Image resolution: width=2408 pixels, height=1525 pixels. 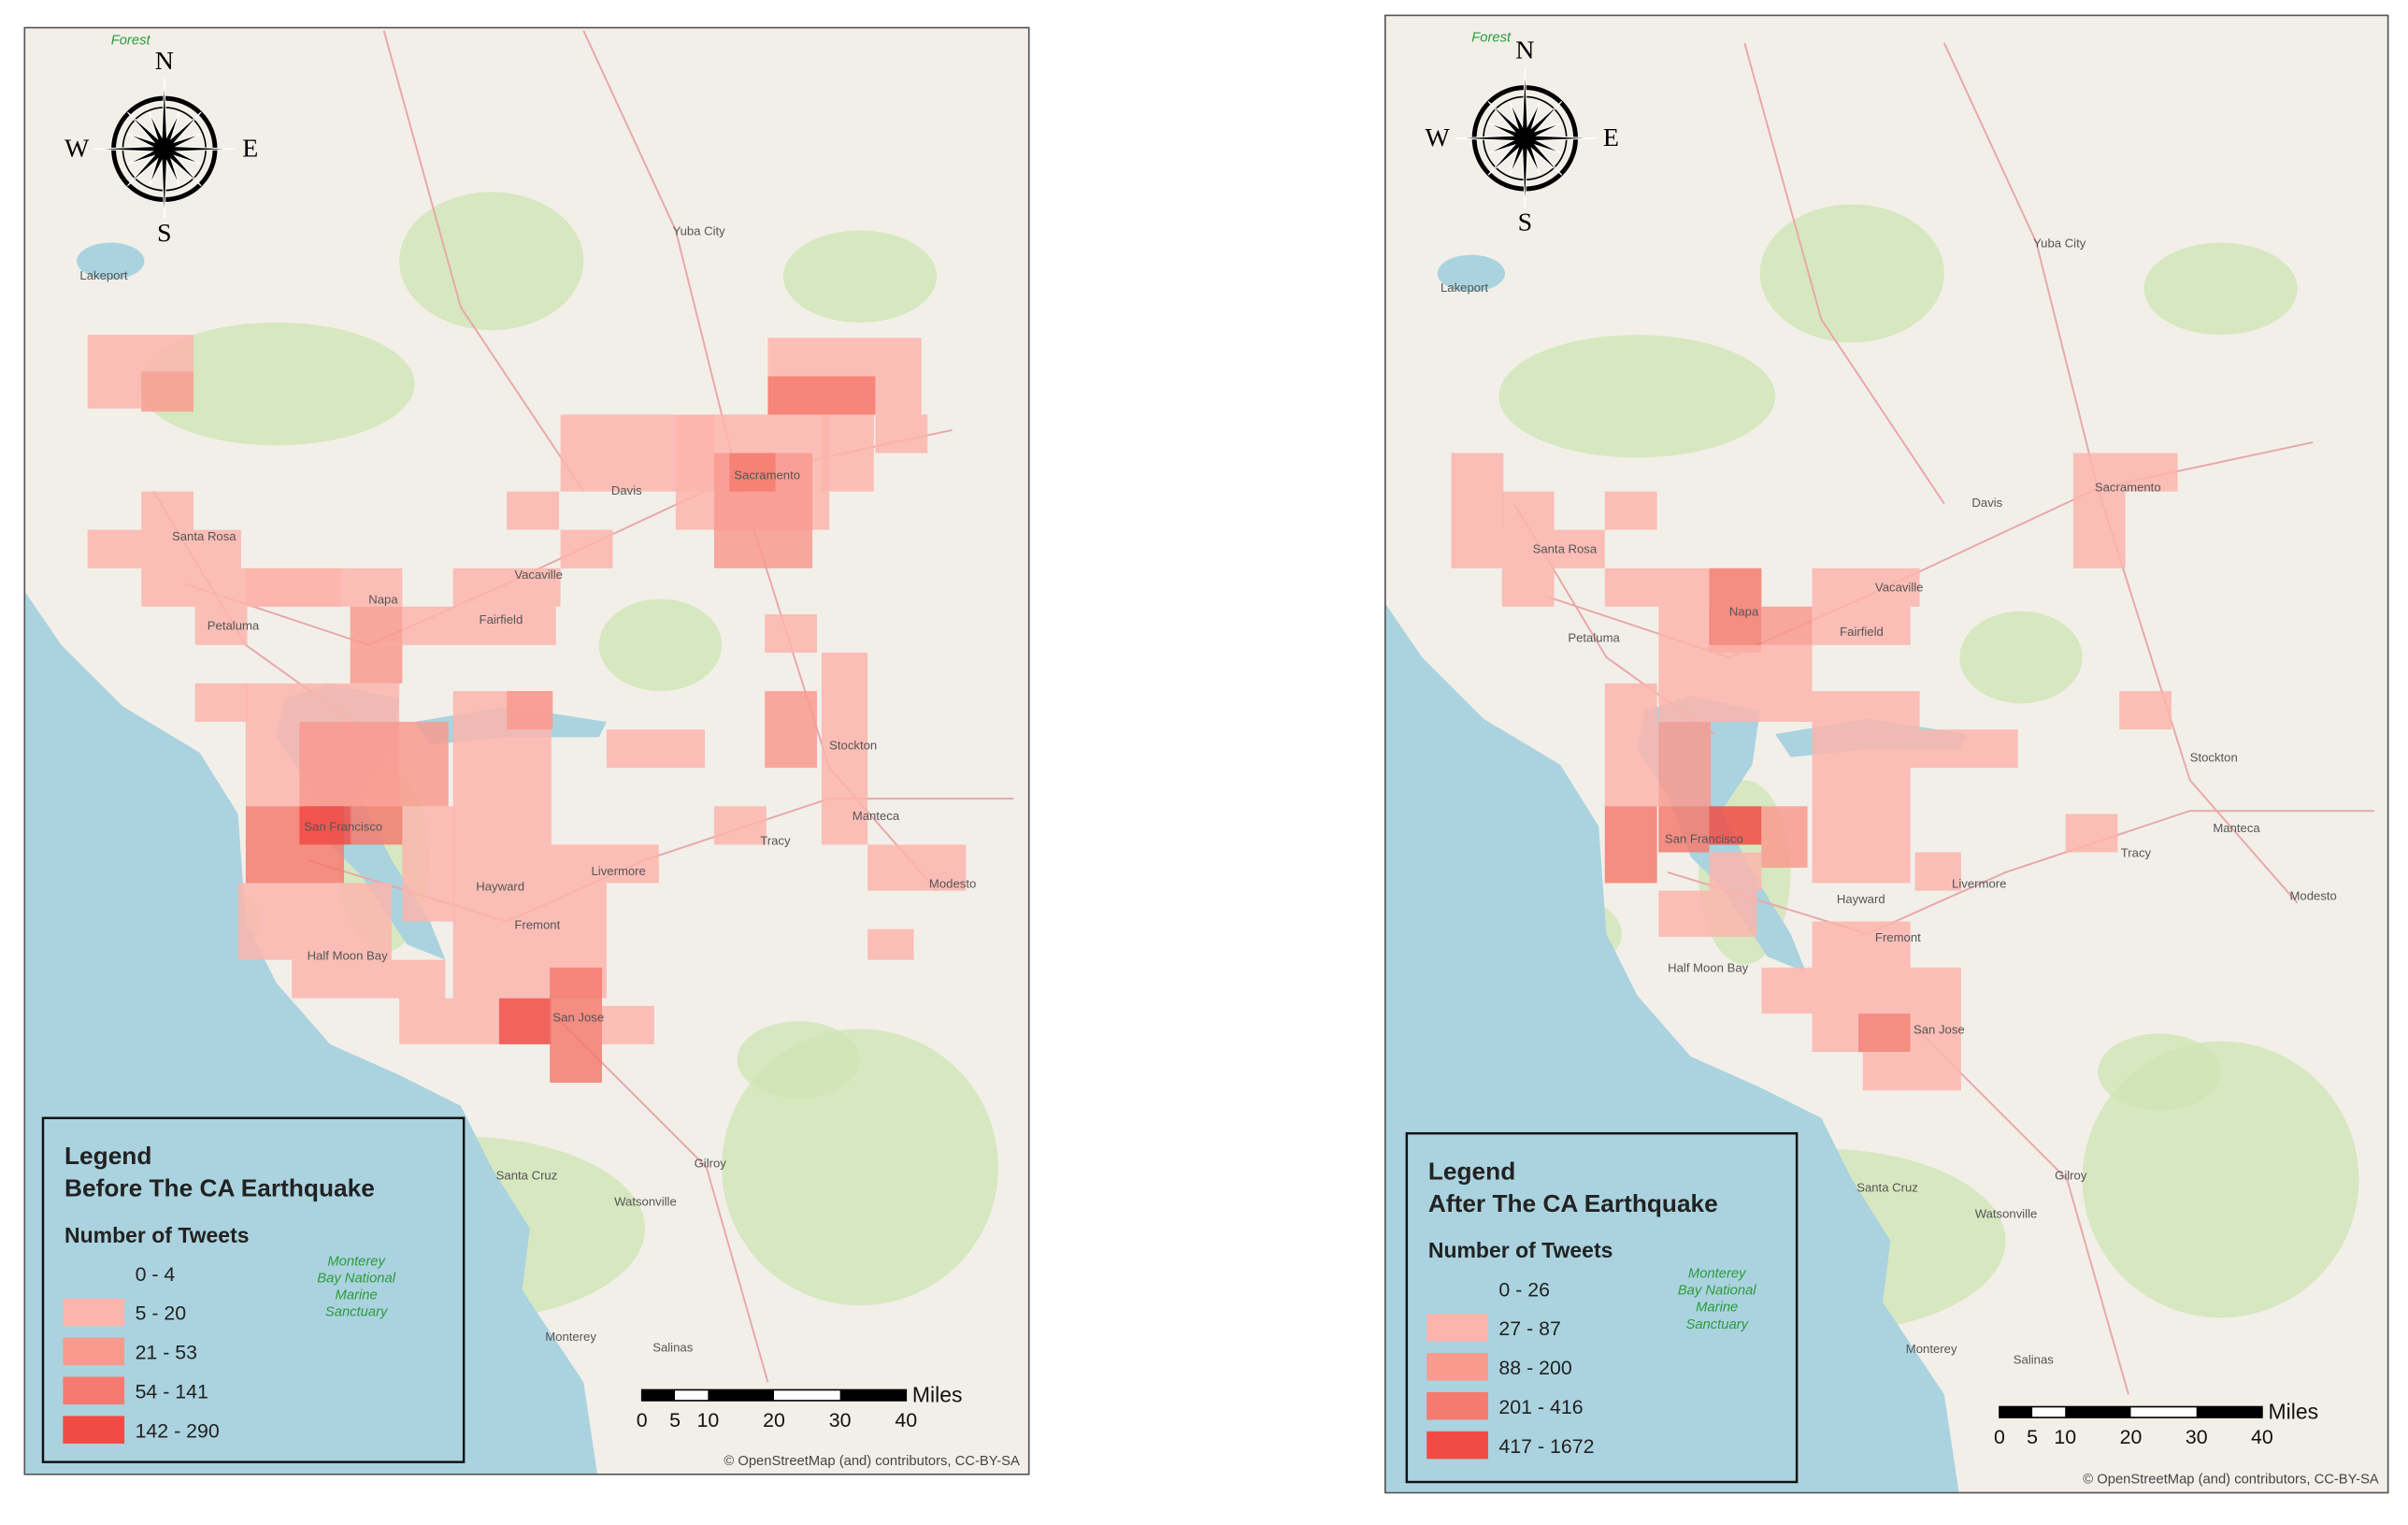 What do you see at coordinates (2034, 1360) in the screenshot?
I see `place-label: Salinas` at bounding box center [2034, 1360].